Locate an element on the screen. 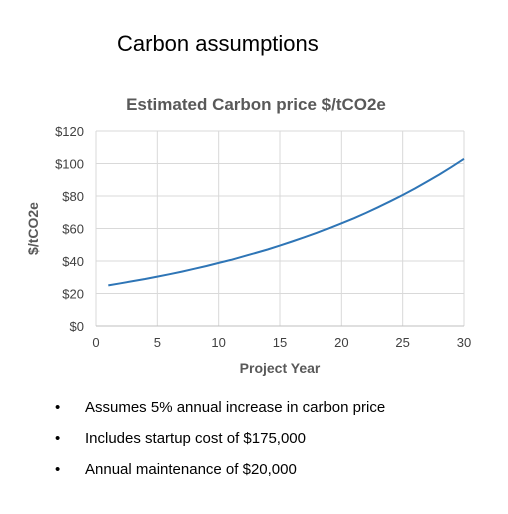  x-tick-label: 25 is located at coordinates (402, 342).